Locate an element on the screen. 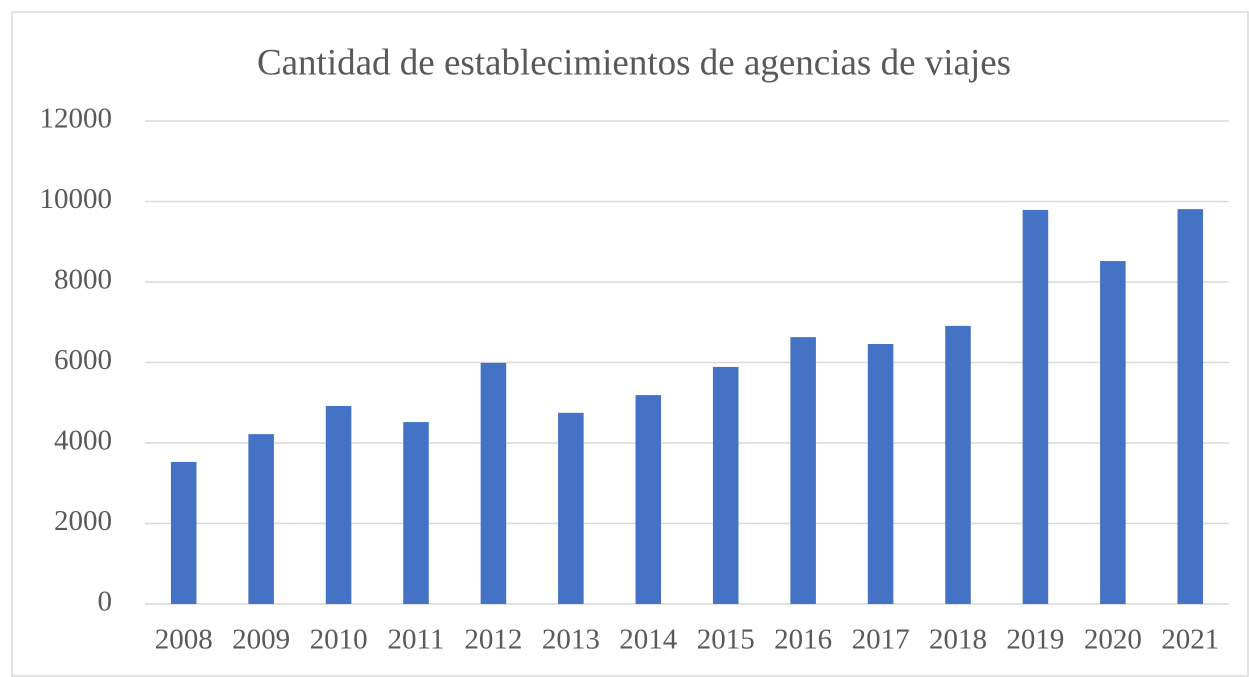 The image size is (1249, 677). x-tick-label: 2015 is located at coordinates (726, 640).